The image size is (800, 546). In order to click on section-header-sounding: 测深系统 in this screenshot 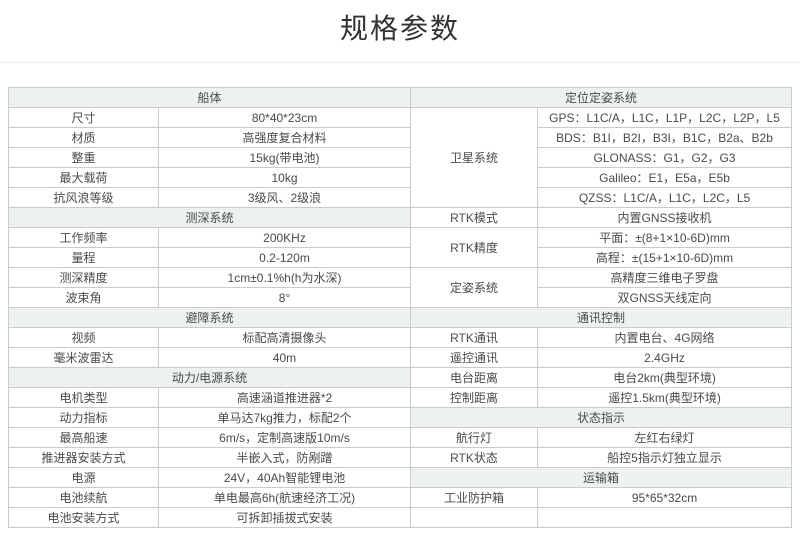, I will do `click(209, 217)`.